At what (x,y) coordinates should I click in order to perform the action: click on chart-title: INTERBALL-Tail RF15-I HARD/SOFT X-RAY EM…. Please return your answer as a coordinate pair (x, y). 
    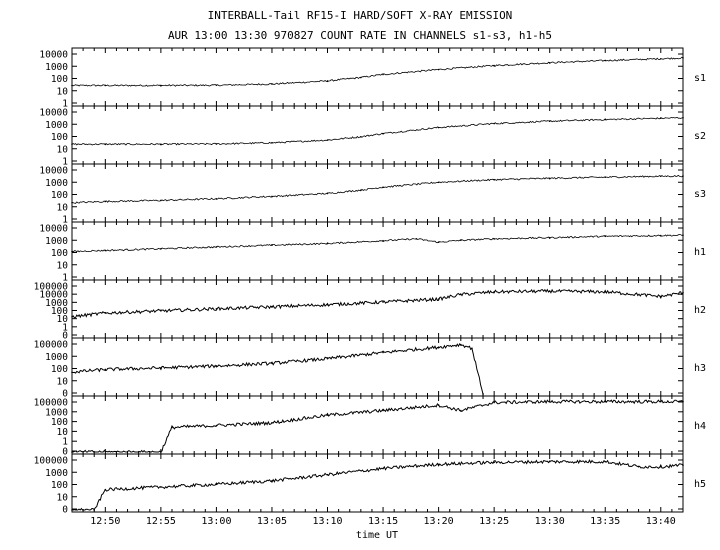
    Looking at the image, I should click on (360, 15).